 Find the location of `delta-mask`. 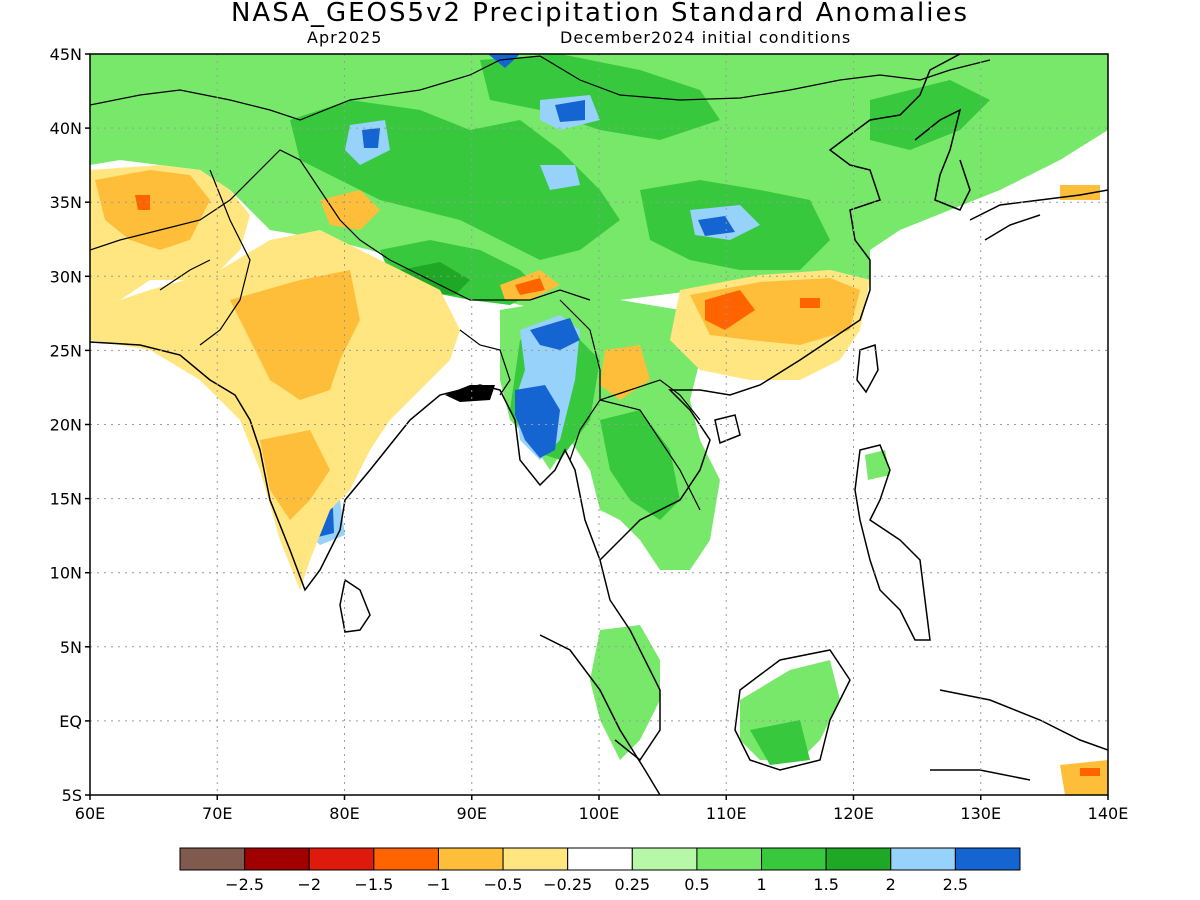

delta-mask is located at coordinates (470, 393).